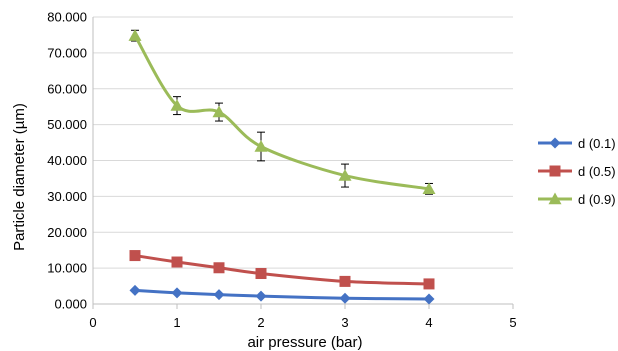  I want to click on y-tick-label: 20.000, so click(67, 232).